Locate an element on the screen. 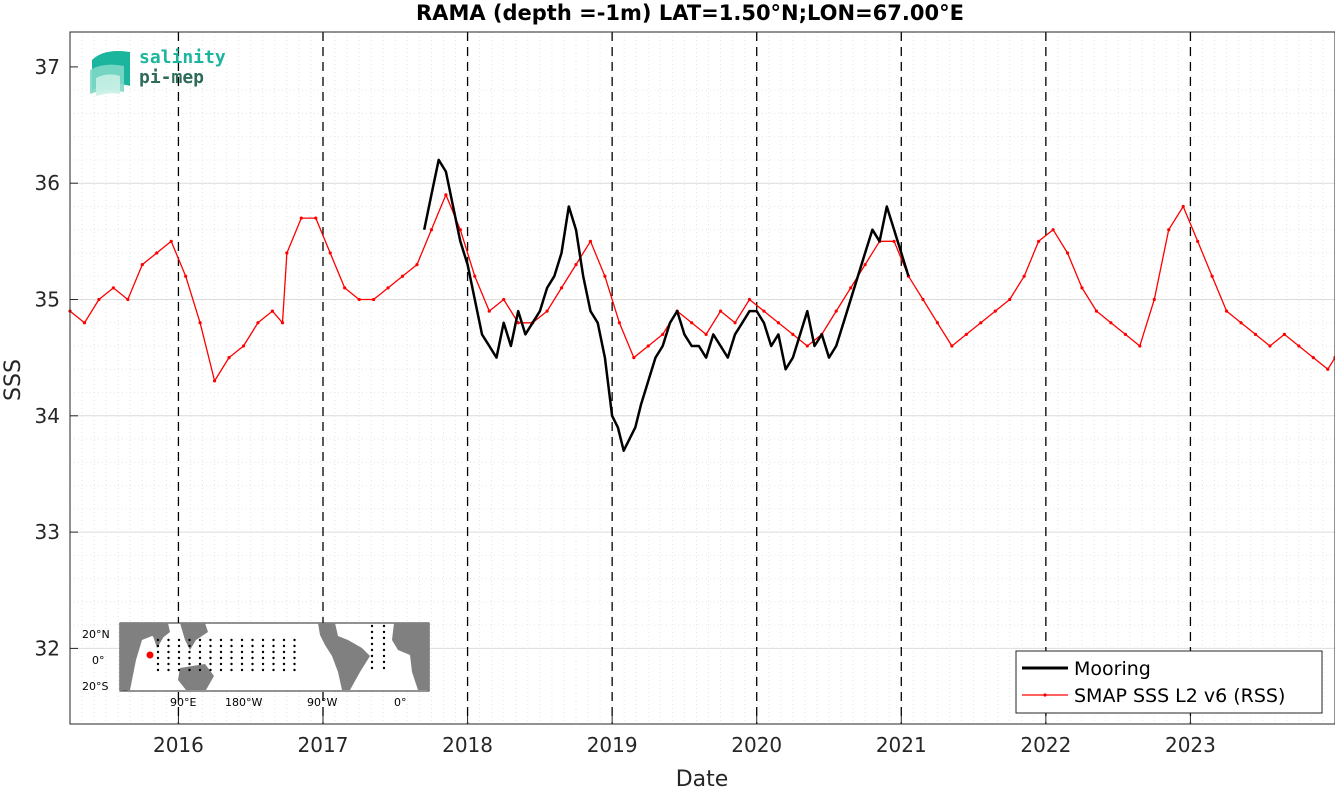 The height and width of the screenshot is (790, 1335). y-tick-label-32: 32 is located at coordinates (47, 648).